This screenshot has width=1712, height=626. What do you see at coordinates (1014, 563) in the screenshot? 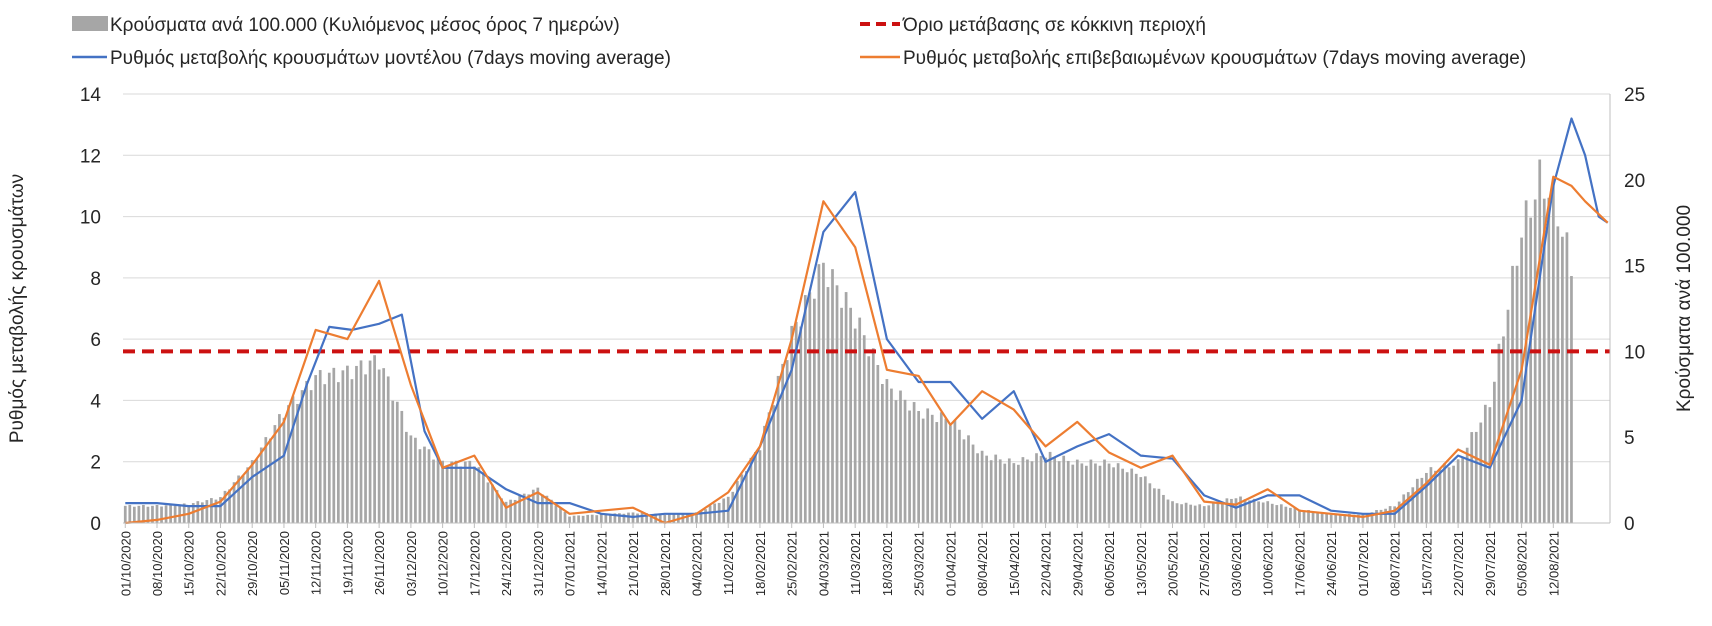
I see `x-tick-label: 15/04/2021` at bounding box center [1014, 563].